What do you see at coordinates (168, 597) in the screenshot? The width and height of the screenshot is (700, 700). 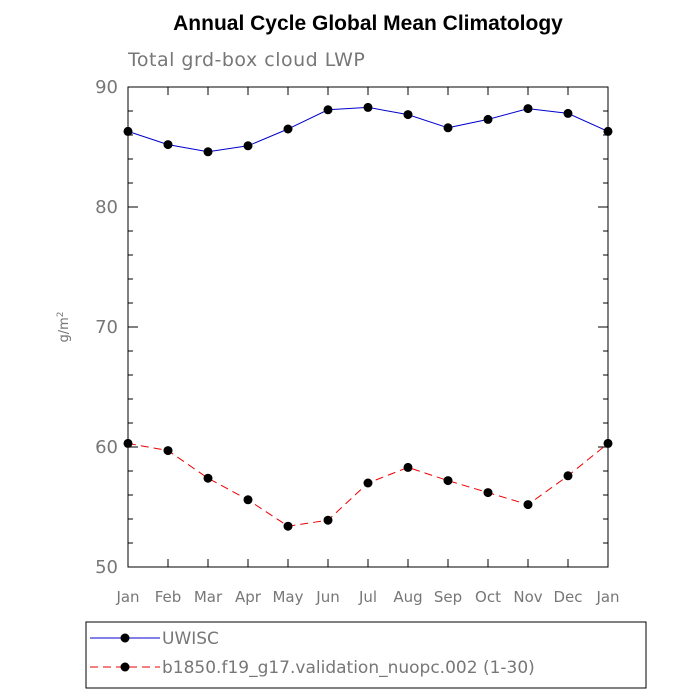 I see `x-tick-label: Feb` at bounding box center [168, 597].